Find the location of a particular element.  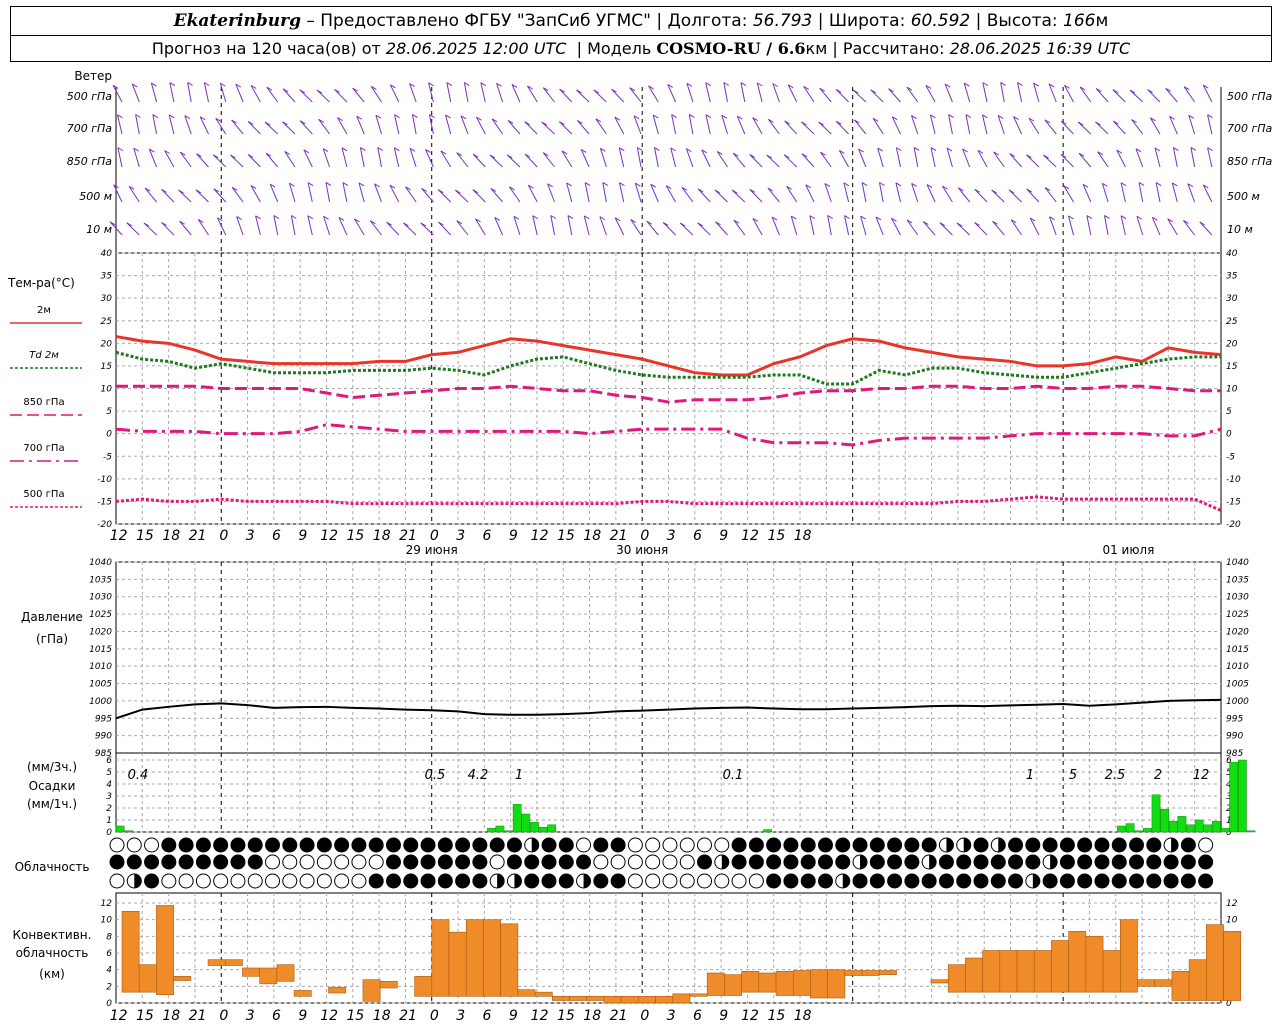

temp-legend-label: Td 2м is located at coordinates (44, 355).